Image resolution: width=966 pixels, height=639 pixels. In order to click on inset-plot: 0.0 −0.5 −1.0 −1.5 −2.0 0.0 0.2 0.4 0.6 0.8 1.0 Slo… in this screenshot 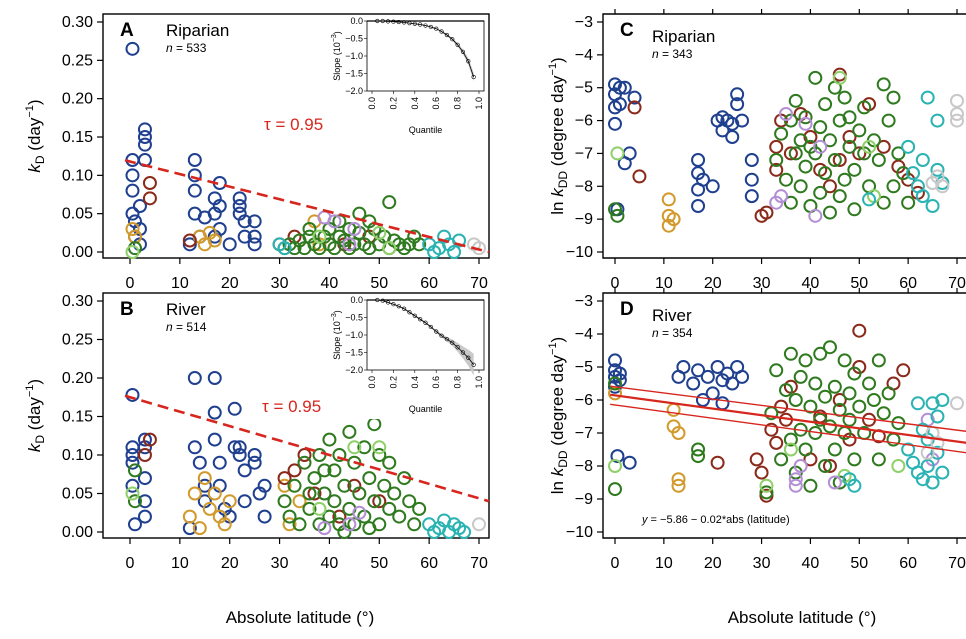, I will do `click(407, 78)`.